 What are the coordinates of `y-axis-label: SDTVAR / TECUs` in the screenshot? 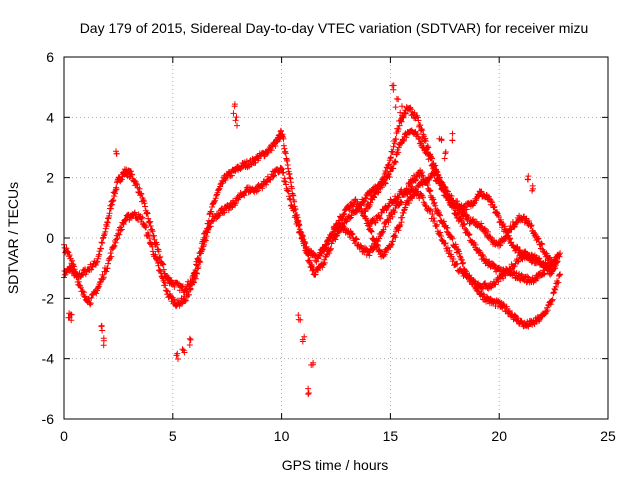 It's located at (13, 238).